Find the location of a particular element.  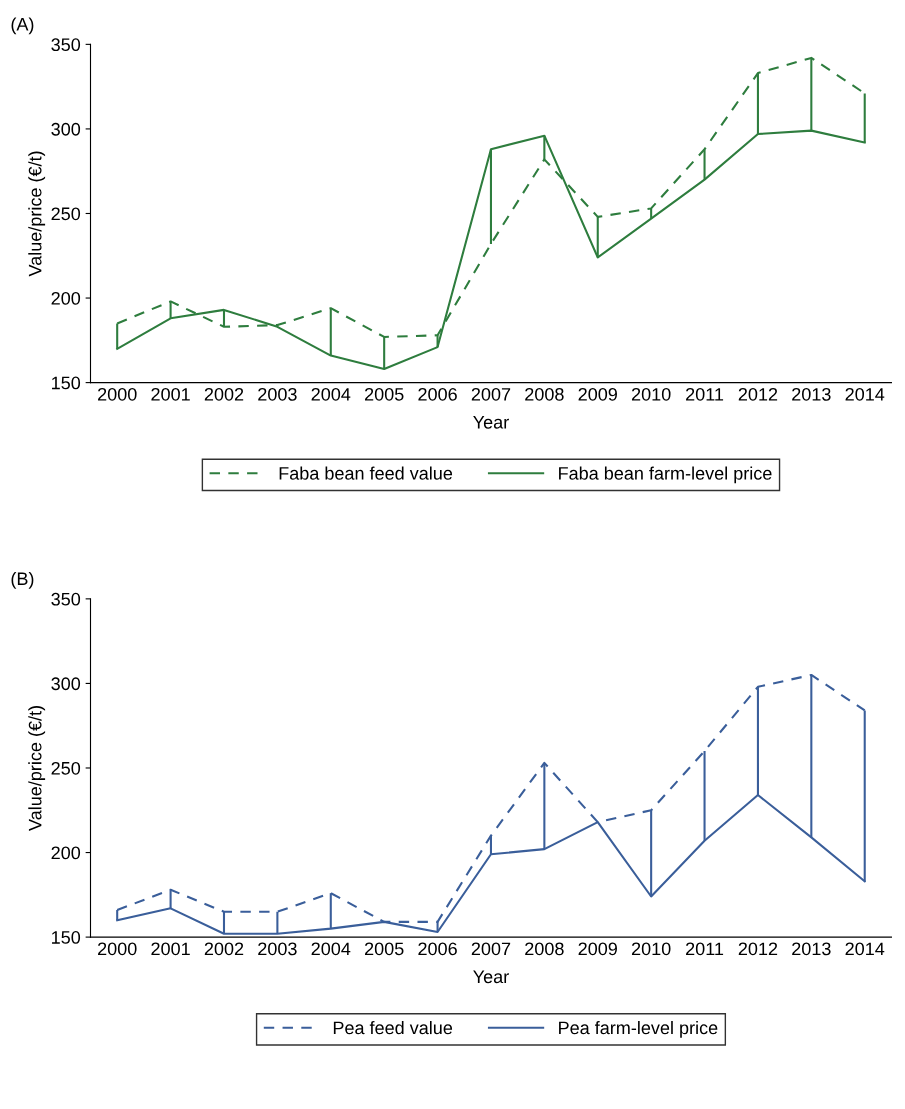

chart-title: (B) is located at coordinates (22, 580).